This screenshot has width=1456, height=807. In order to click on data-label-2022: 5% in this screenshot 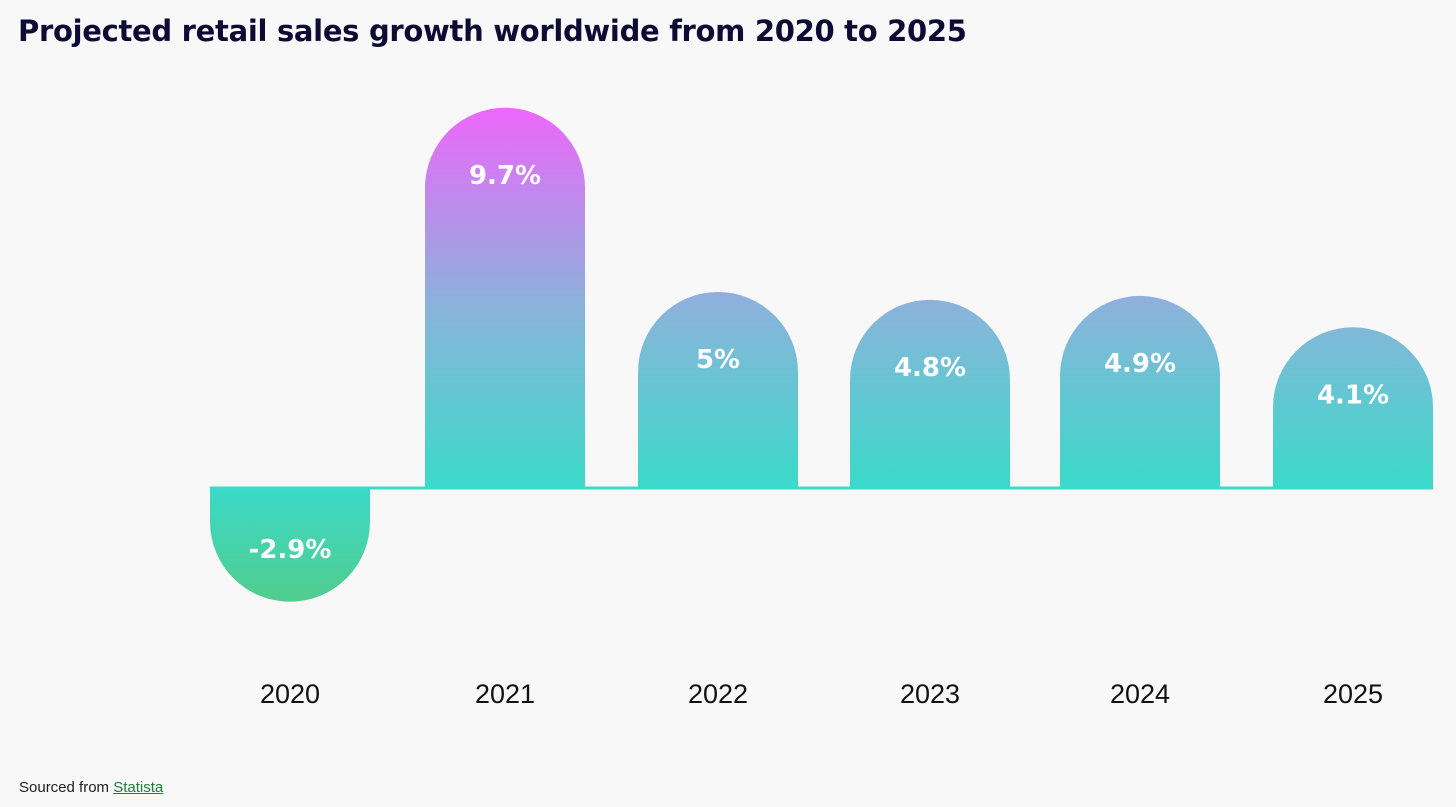, I will do `click(718, 360)`.